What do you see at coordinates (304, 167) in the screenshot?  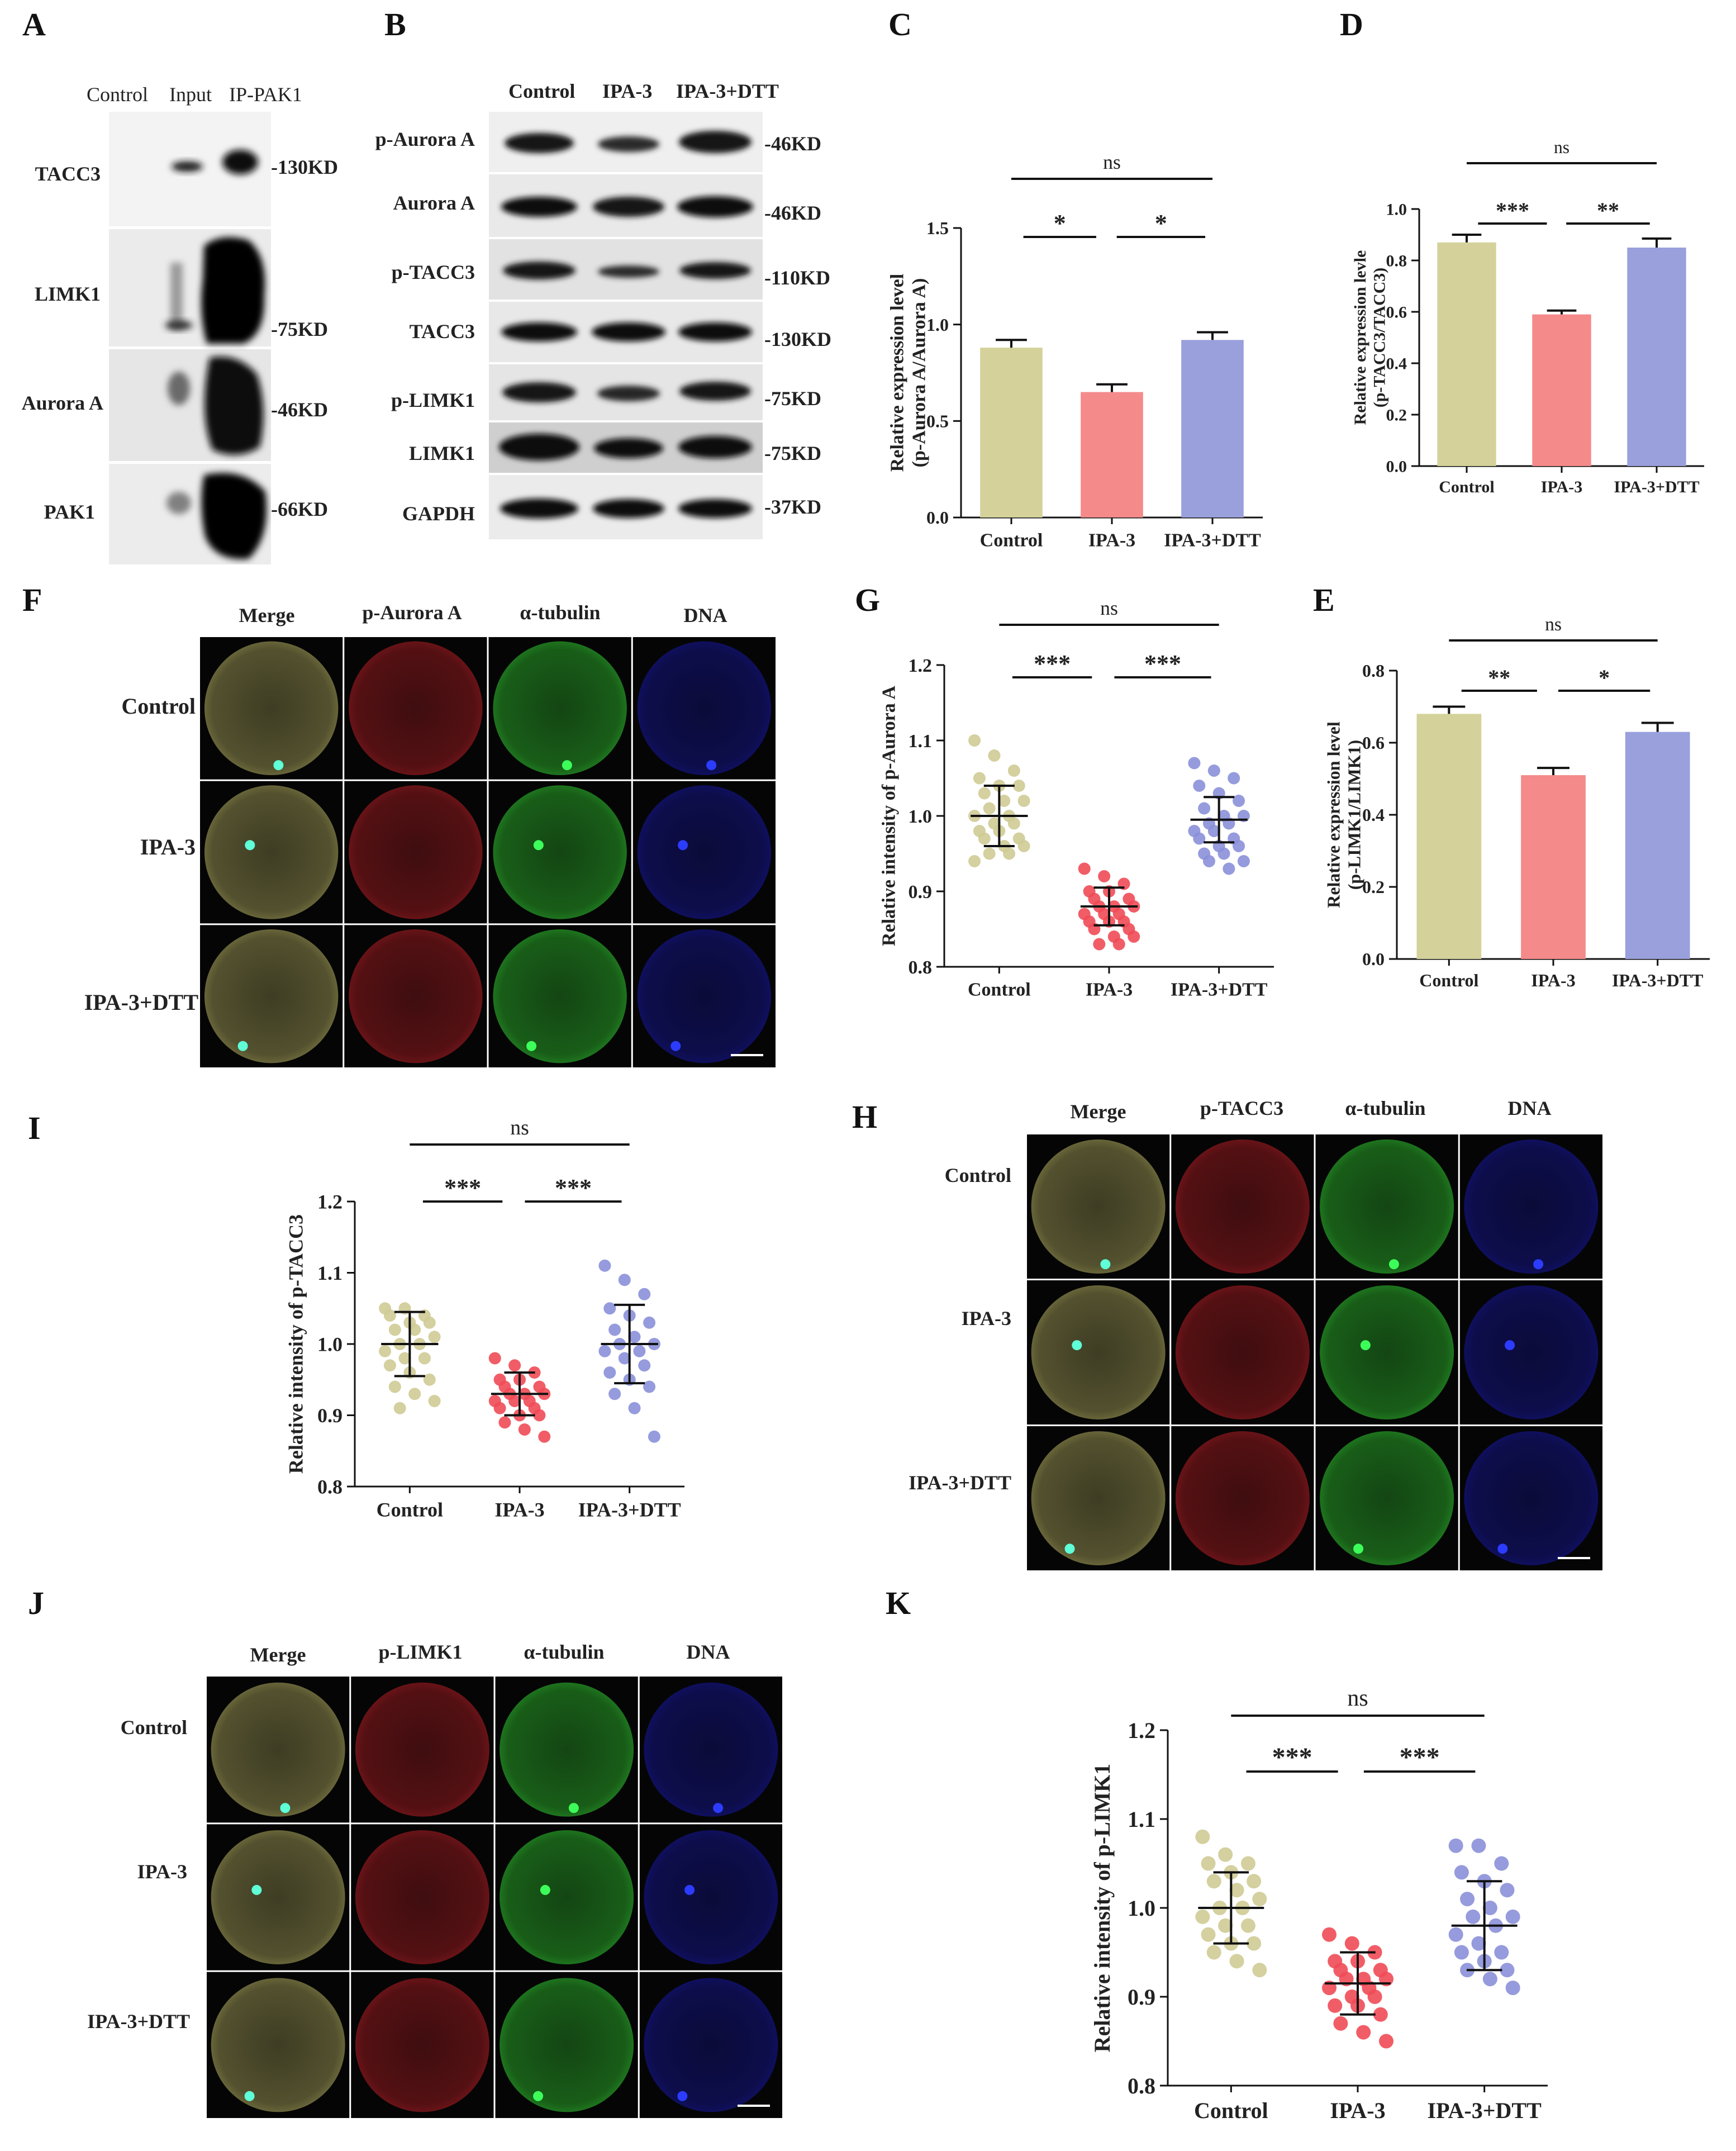 I see `kd-marker: -130KD` at bounding box center [304, 167].